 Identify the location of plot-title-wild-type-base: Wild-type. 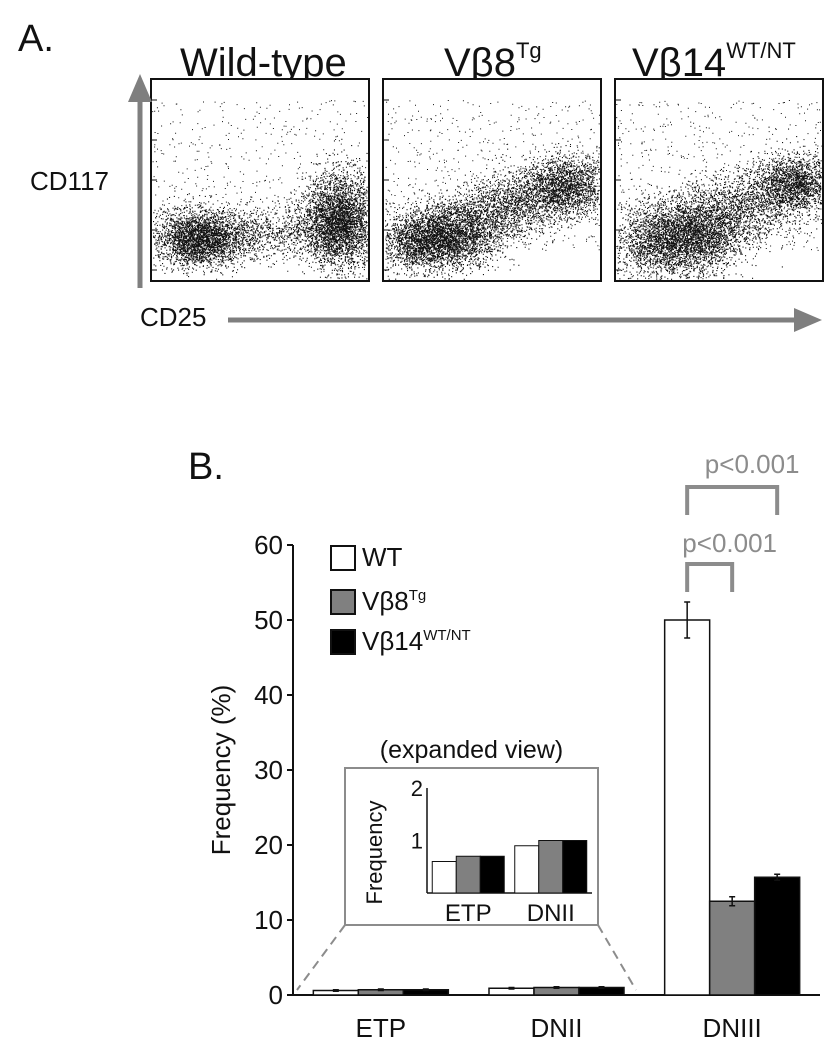
(263, 63).